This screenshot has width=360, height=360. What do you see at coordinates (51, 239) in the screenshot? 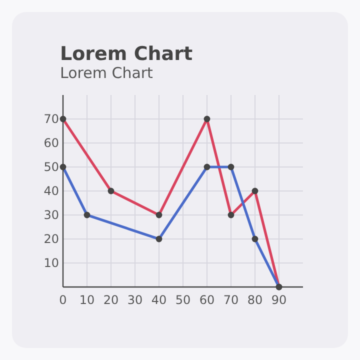
I see `y-tick-label: 20` at bounding box center [51, 239].